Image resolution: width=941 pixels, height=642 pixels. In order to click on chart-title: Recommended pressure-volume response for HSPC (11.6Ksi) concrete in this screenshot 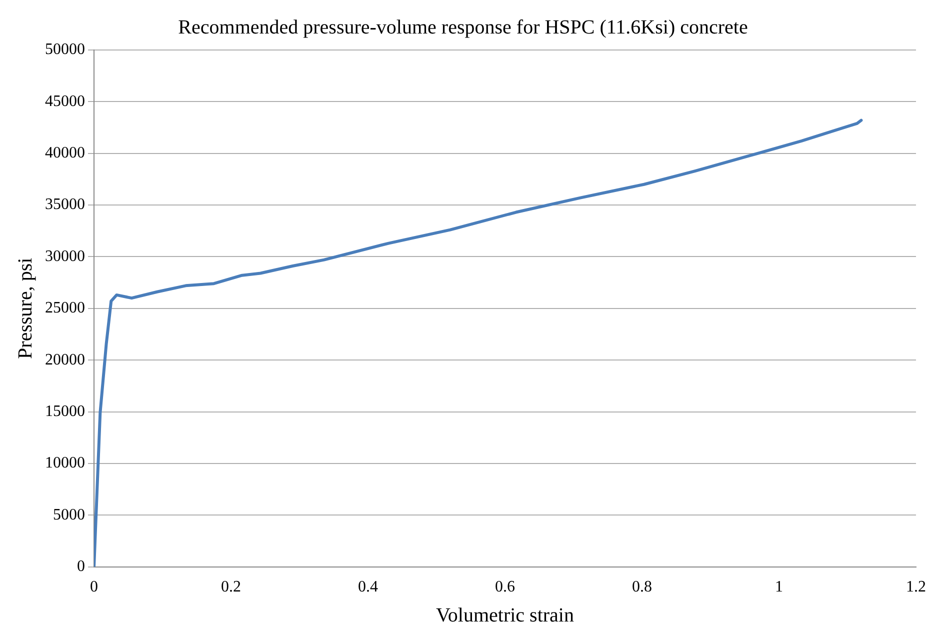, I will do `click(463, 27)`.